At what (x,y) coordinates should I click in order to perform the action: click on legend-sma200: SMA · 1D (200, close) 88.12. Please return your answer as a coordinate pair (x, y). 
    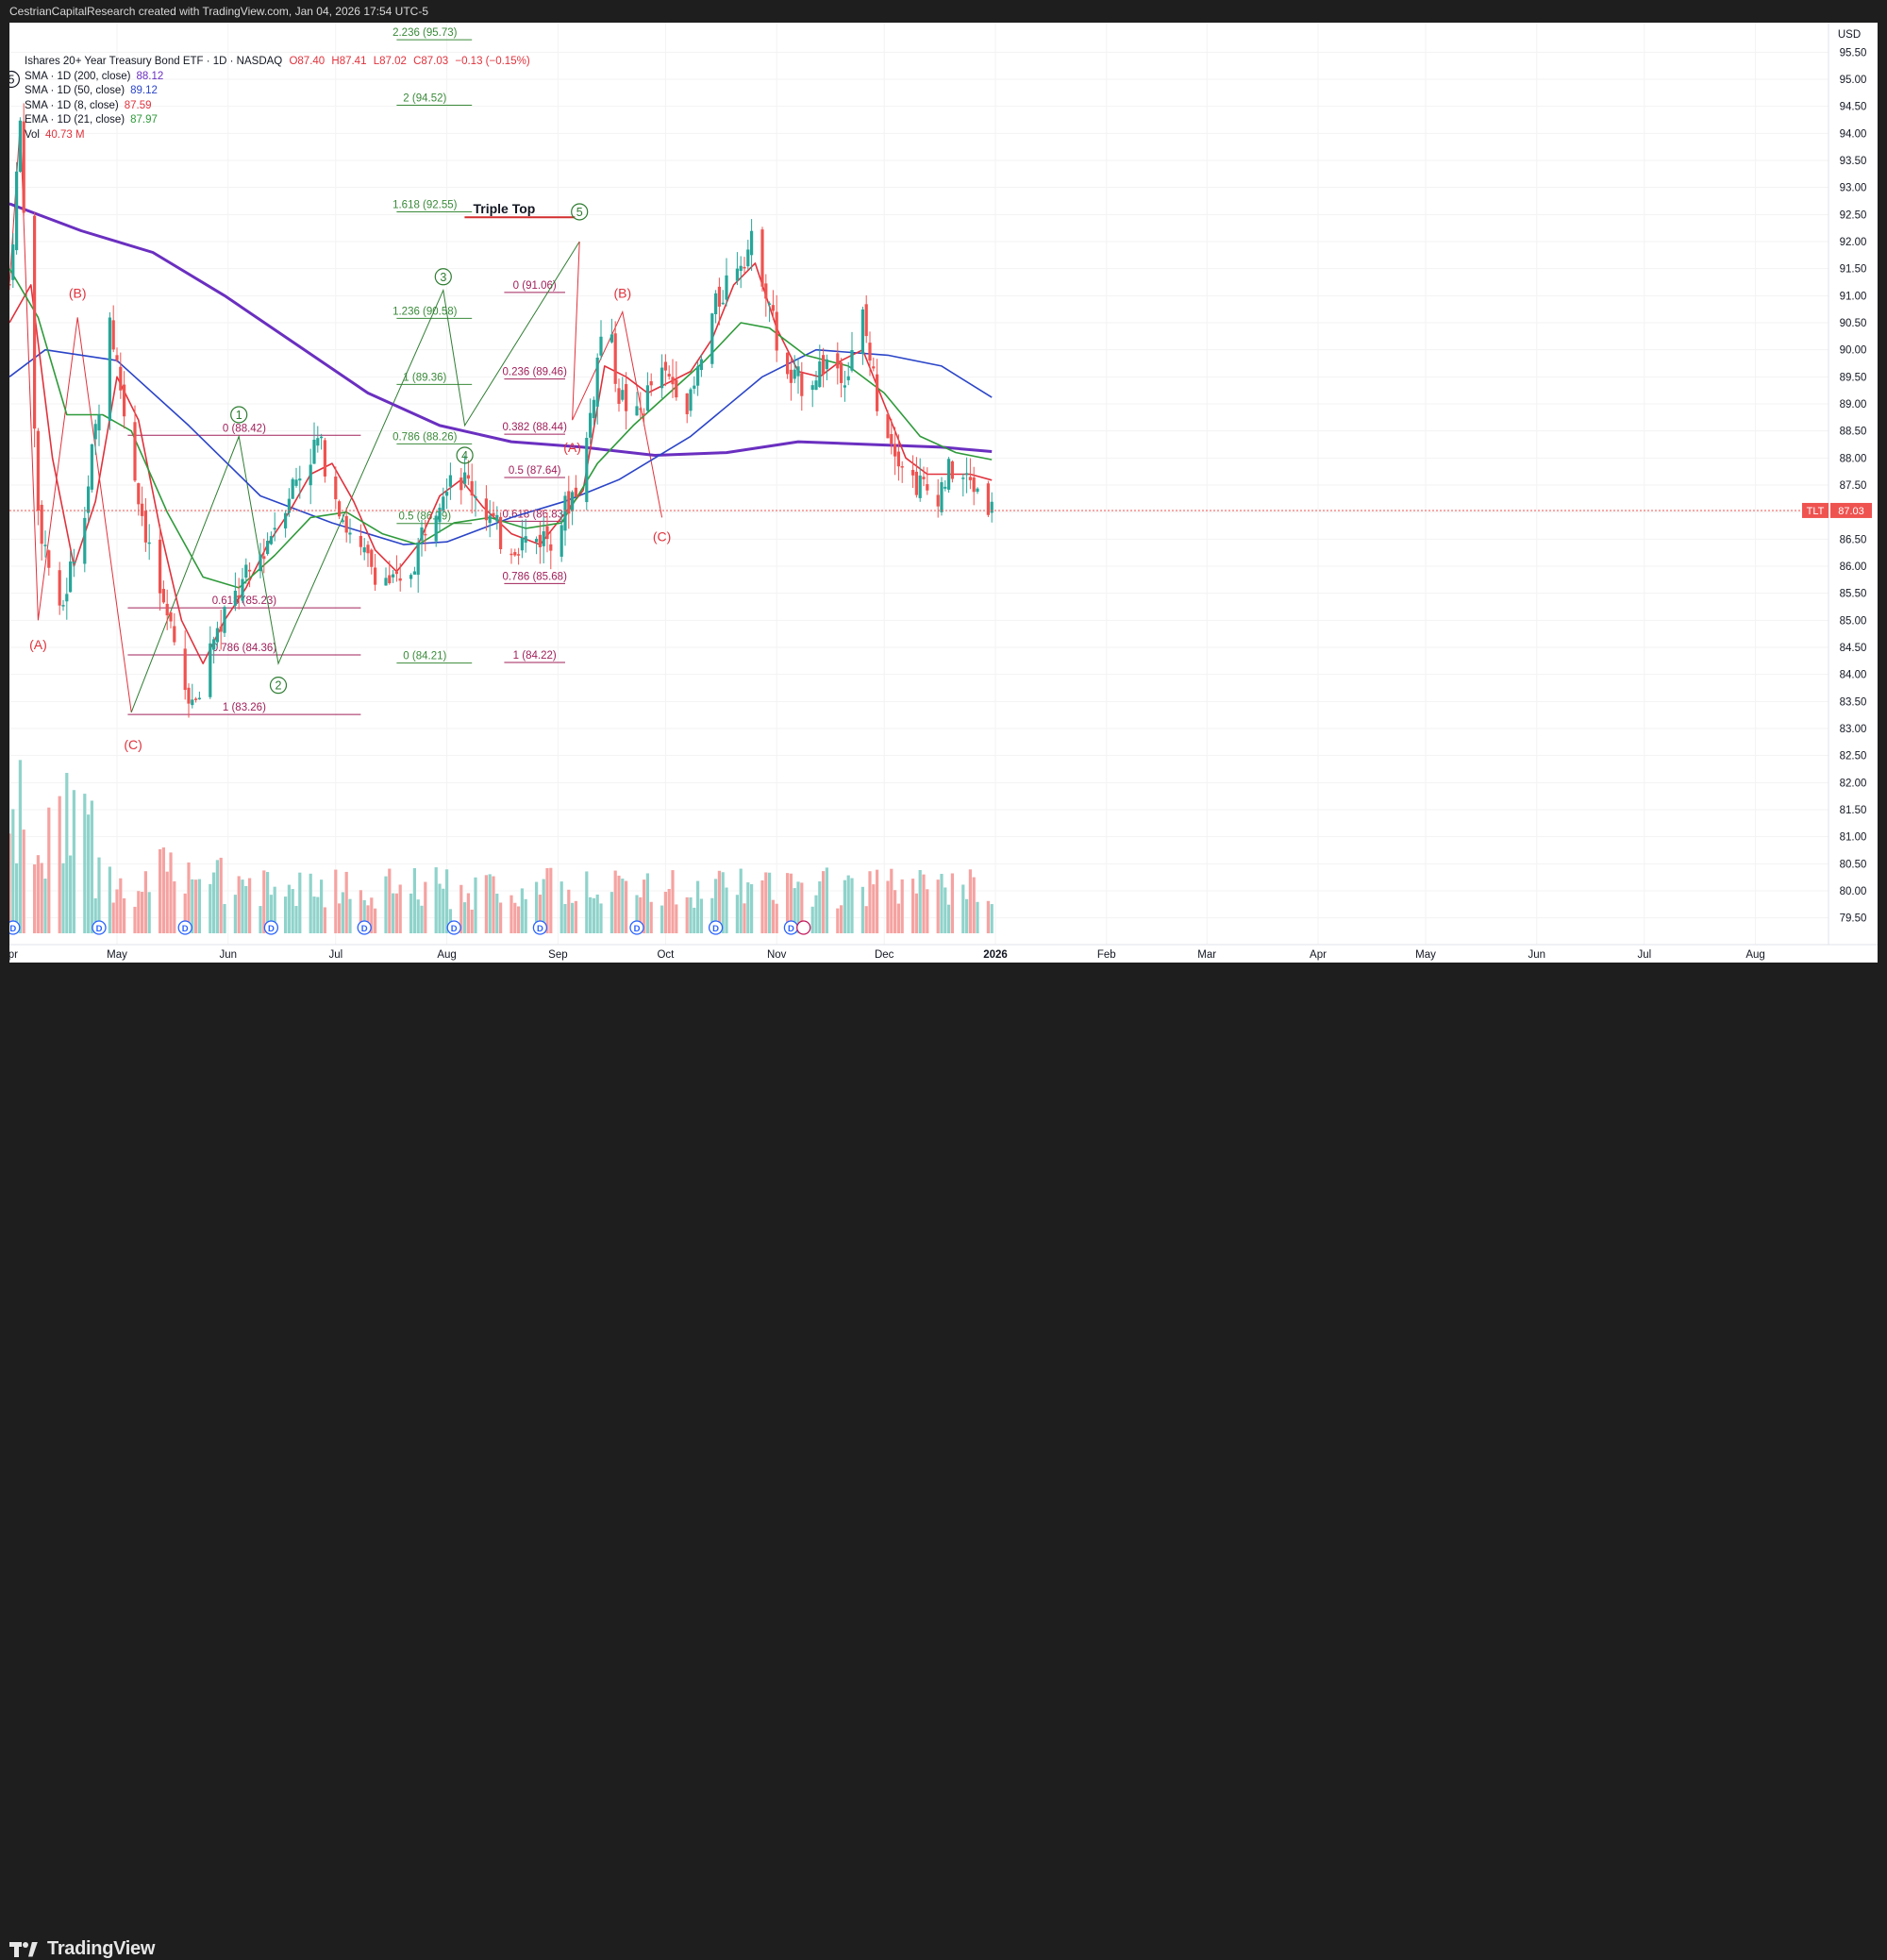
    Looking at the image, I should click on (279, 78).